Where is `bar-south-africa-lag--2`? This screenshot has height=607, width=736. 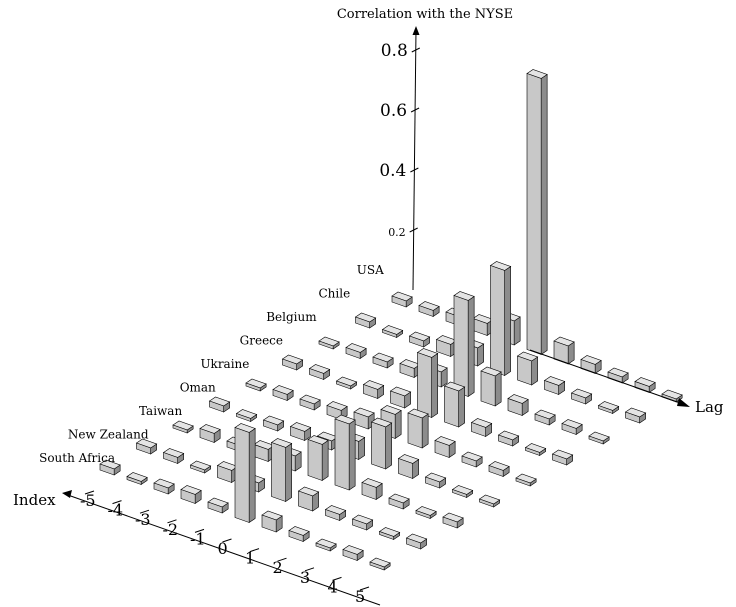
bar-south-africa-lag--2 is located at coordinates (191, 495).